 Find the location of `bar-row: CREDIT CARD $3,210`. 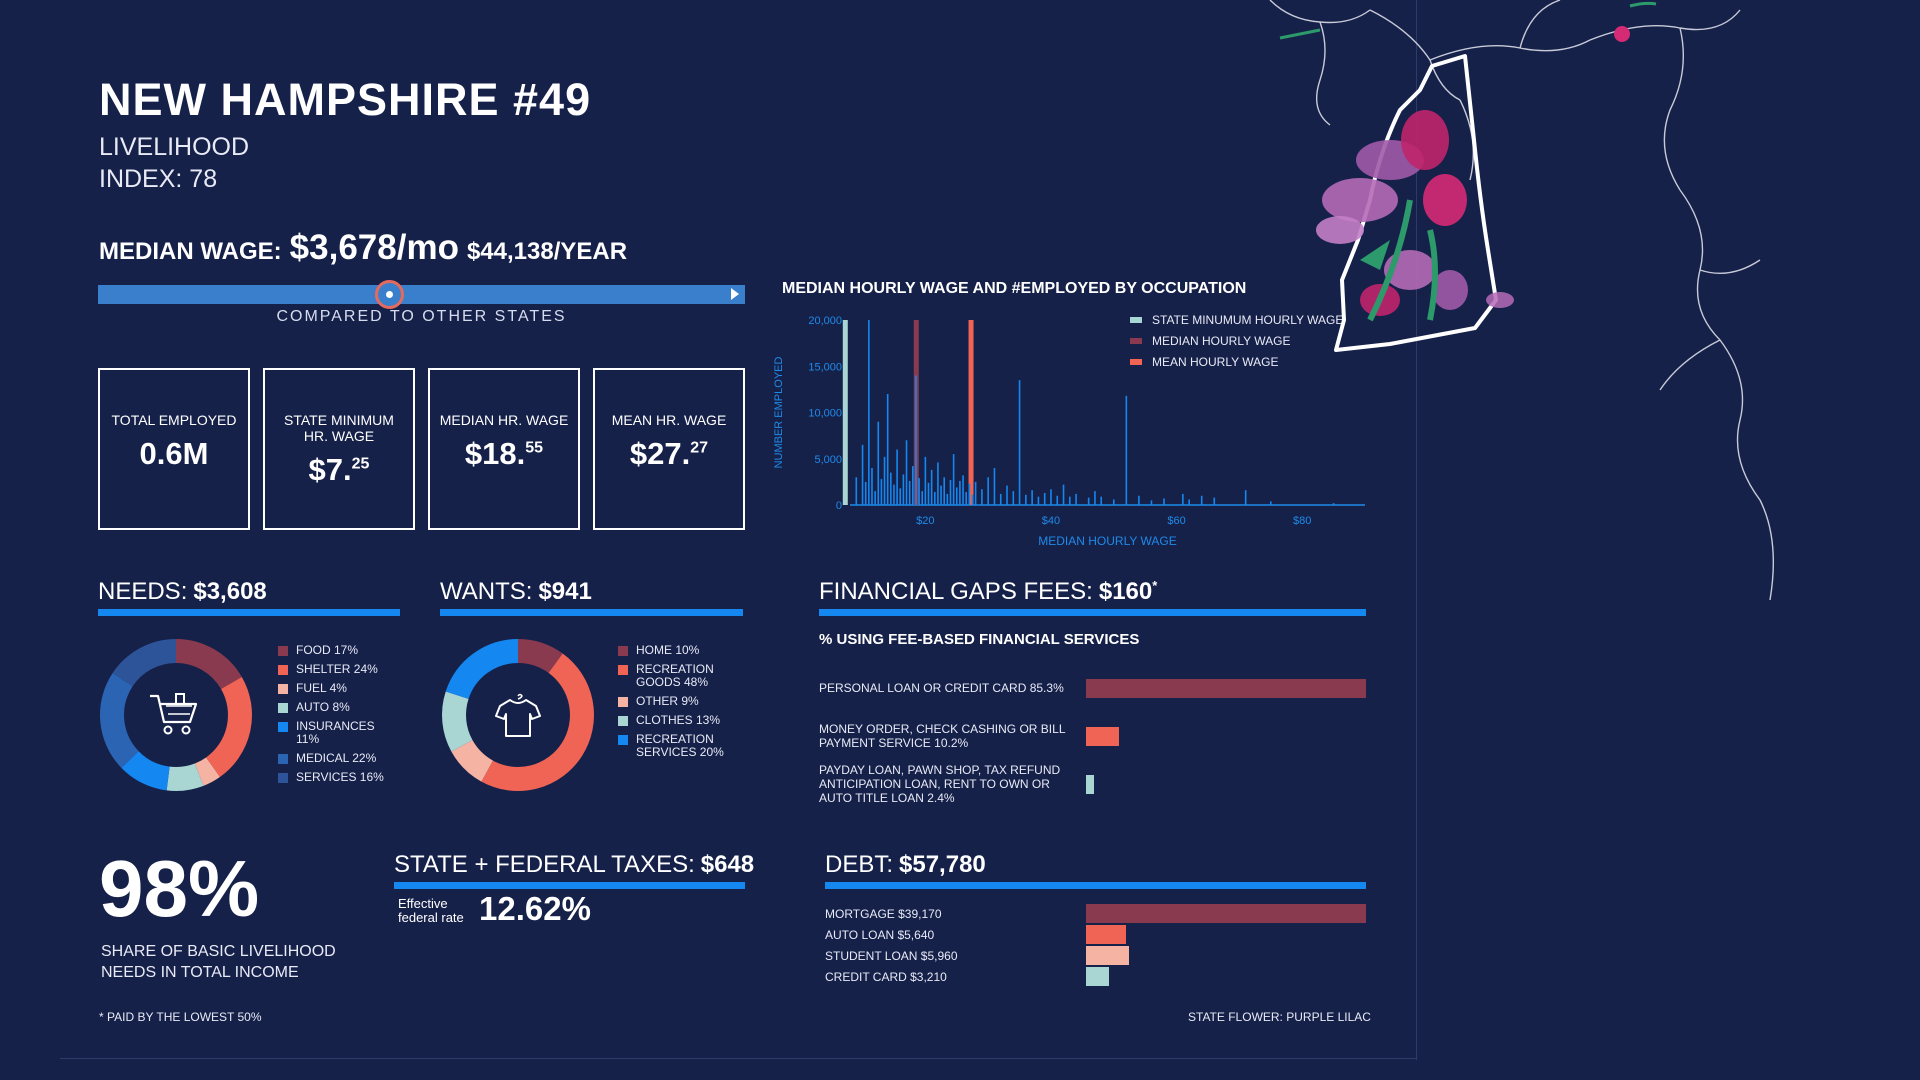

bar-row: CREDIT CARD $3,210 is located at coordinates (1095, 976).